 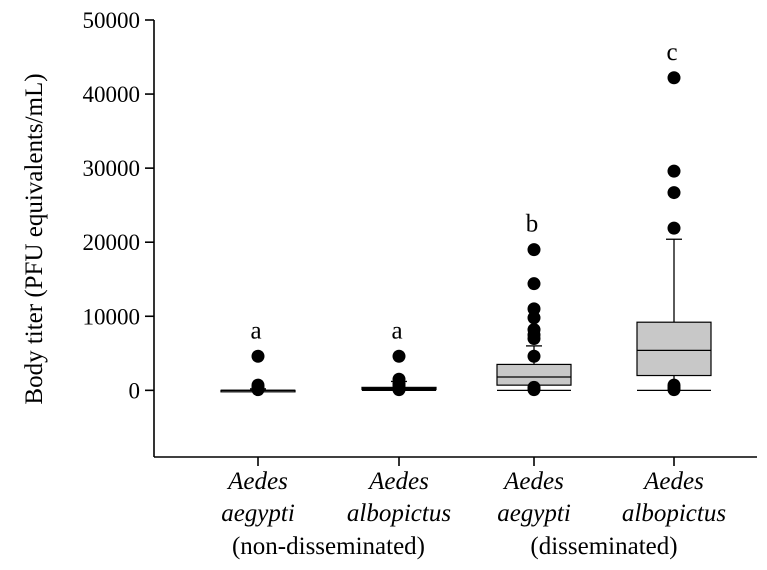 What do you see at coordinates (671, 52) in the screenshot?
I see `significance-letter: c` at bounding box center [671, 52].